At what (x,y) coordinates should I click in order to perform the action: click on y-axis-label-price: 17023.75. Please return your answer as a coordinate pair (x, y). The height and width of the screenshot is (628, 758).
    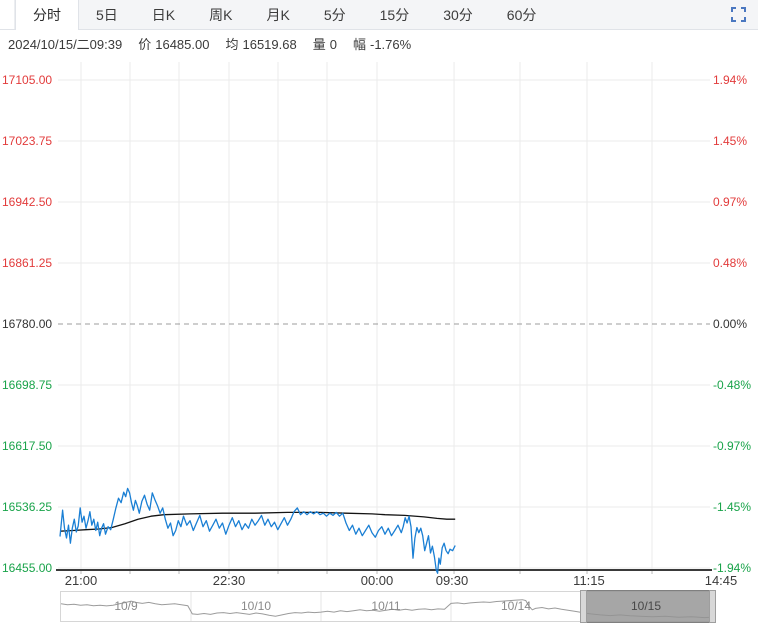
    Looking at the image, I should click on (27, 141).